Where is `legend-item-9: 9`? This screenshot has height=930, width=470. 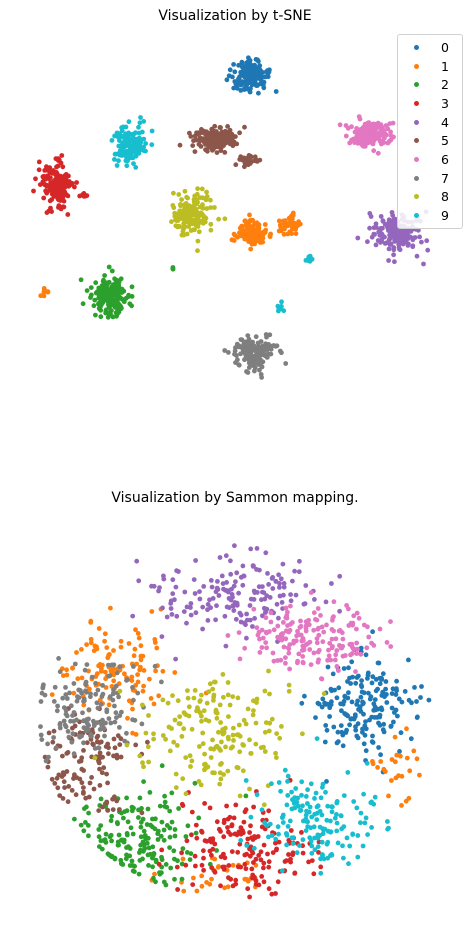 legend-item-9: 9 is located at coordinates (430, 215).